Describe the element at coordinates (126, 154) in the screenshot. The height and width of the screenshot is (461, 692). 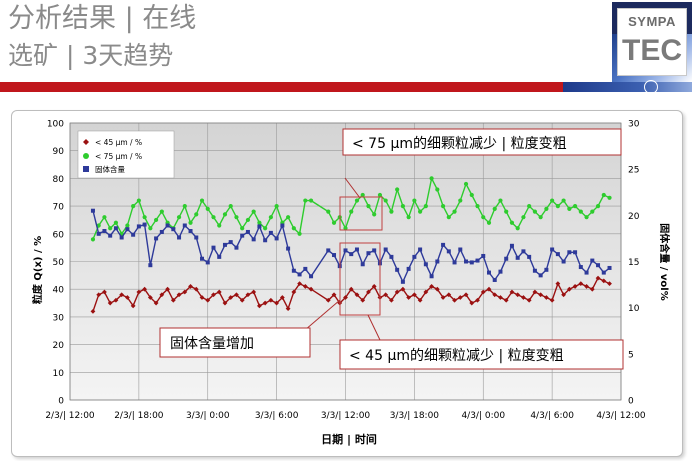
I see `legend-box` at that location.